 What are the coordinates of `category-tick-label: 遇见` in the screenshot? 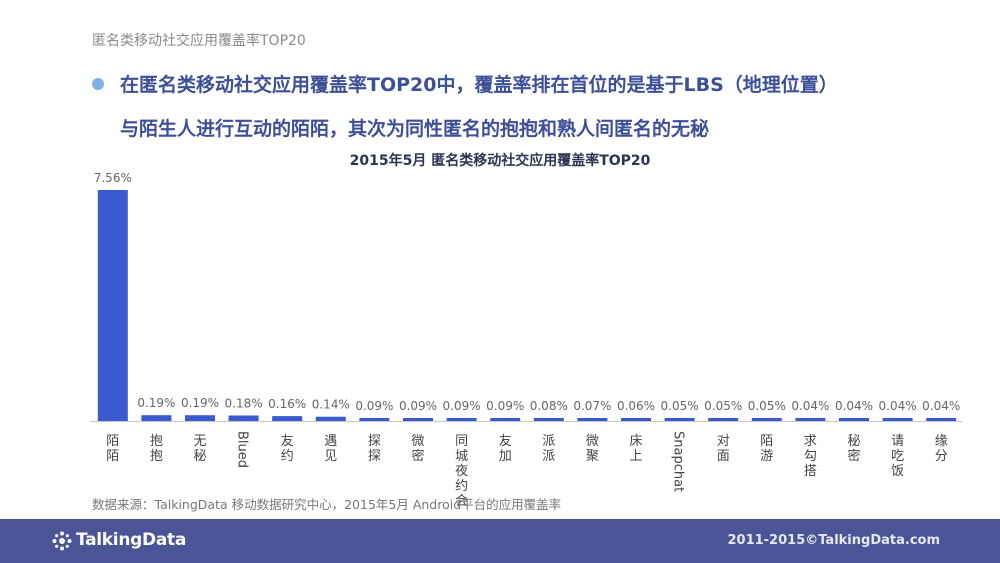 It's located at (330, 449).